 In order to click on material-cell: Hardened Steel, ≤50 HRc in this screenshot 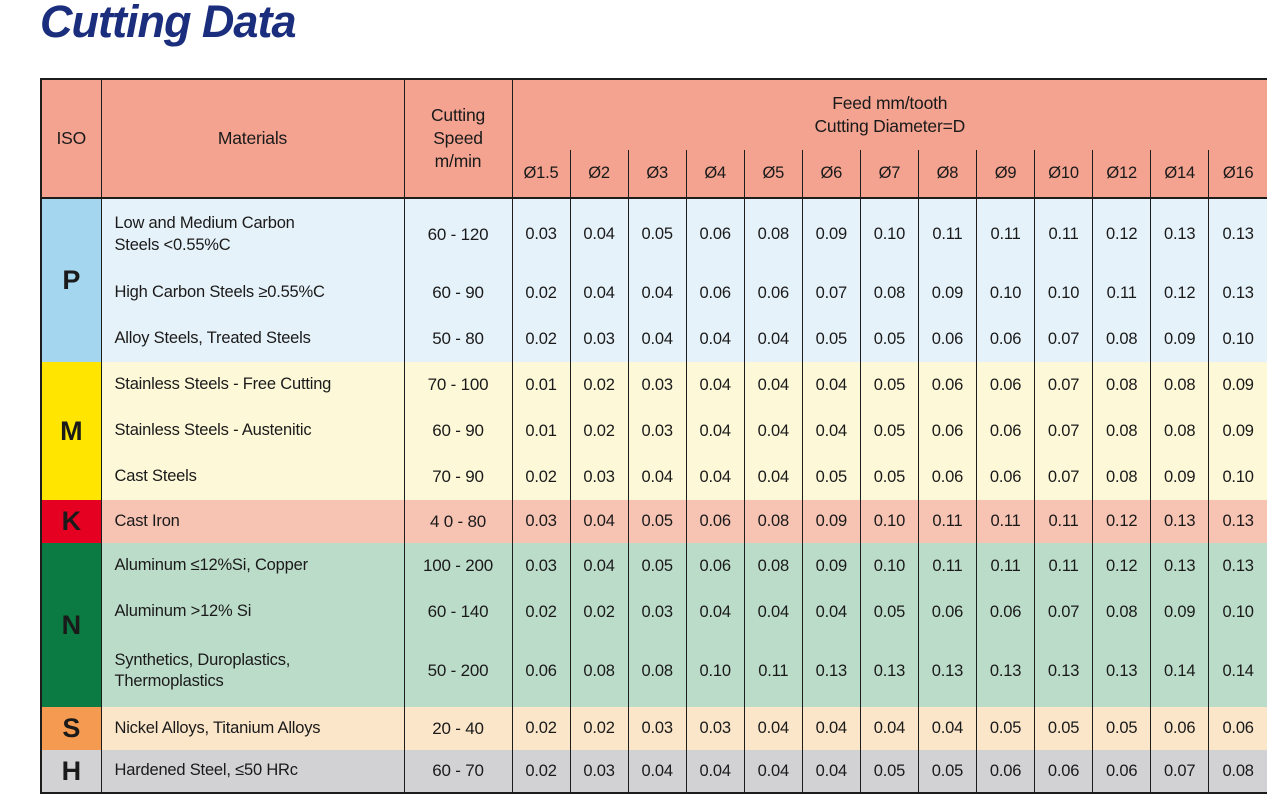, I will do `click(252, 771)`.